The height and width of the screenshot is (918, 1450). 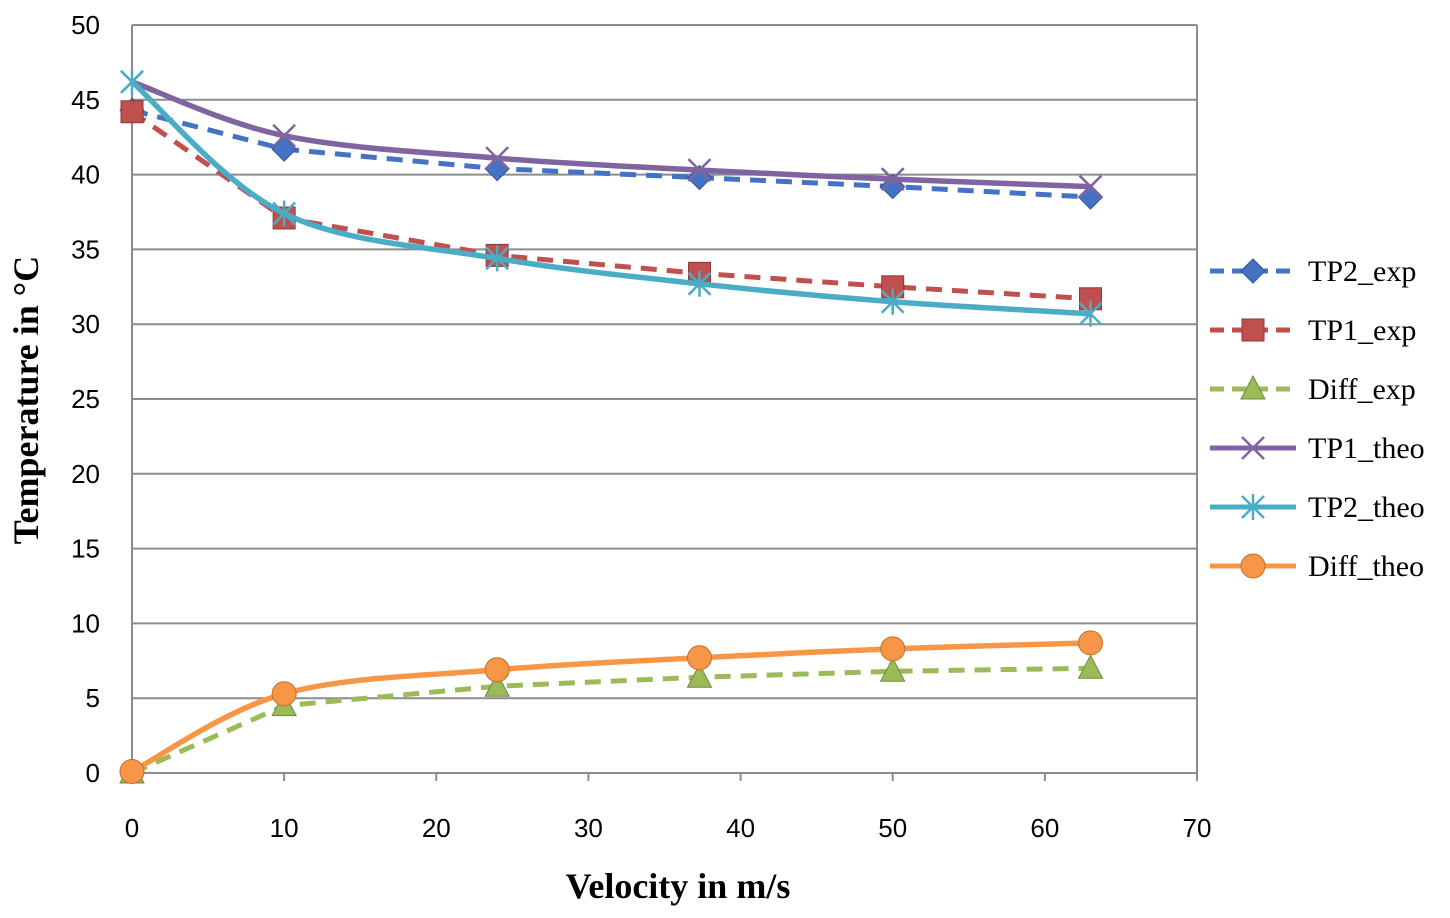 I want to click on x-tick-label: 30, so click(x=588, y=828).